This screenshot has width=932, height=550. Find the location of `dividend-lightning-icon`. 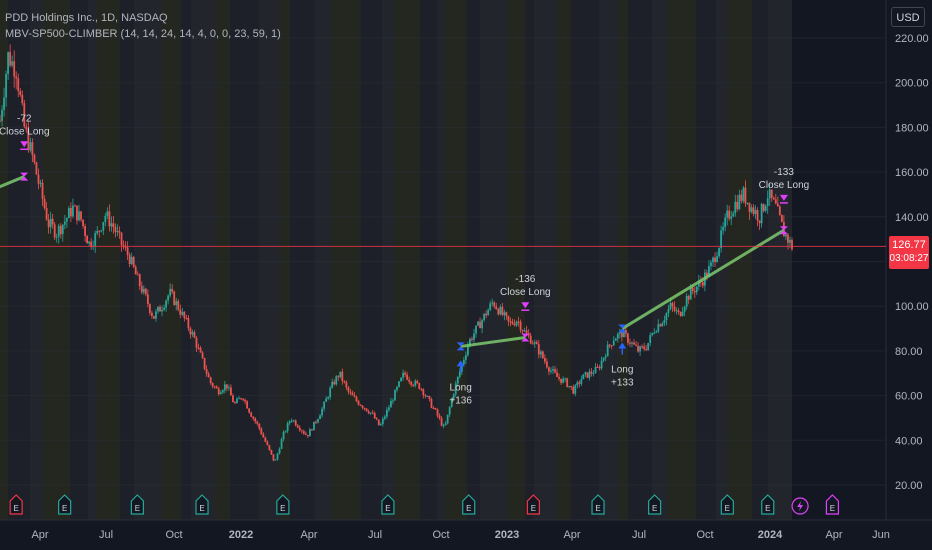

dividend-lightning-icon is located at coordinates (800, 506).